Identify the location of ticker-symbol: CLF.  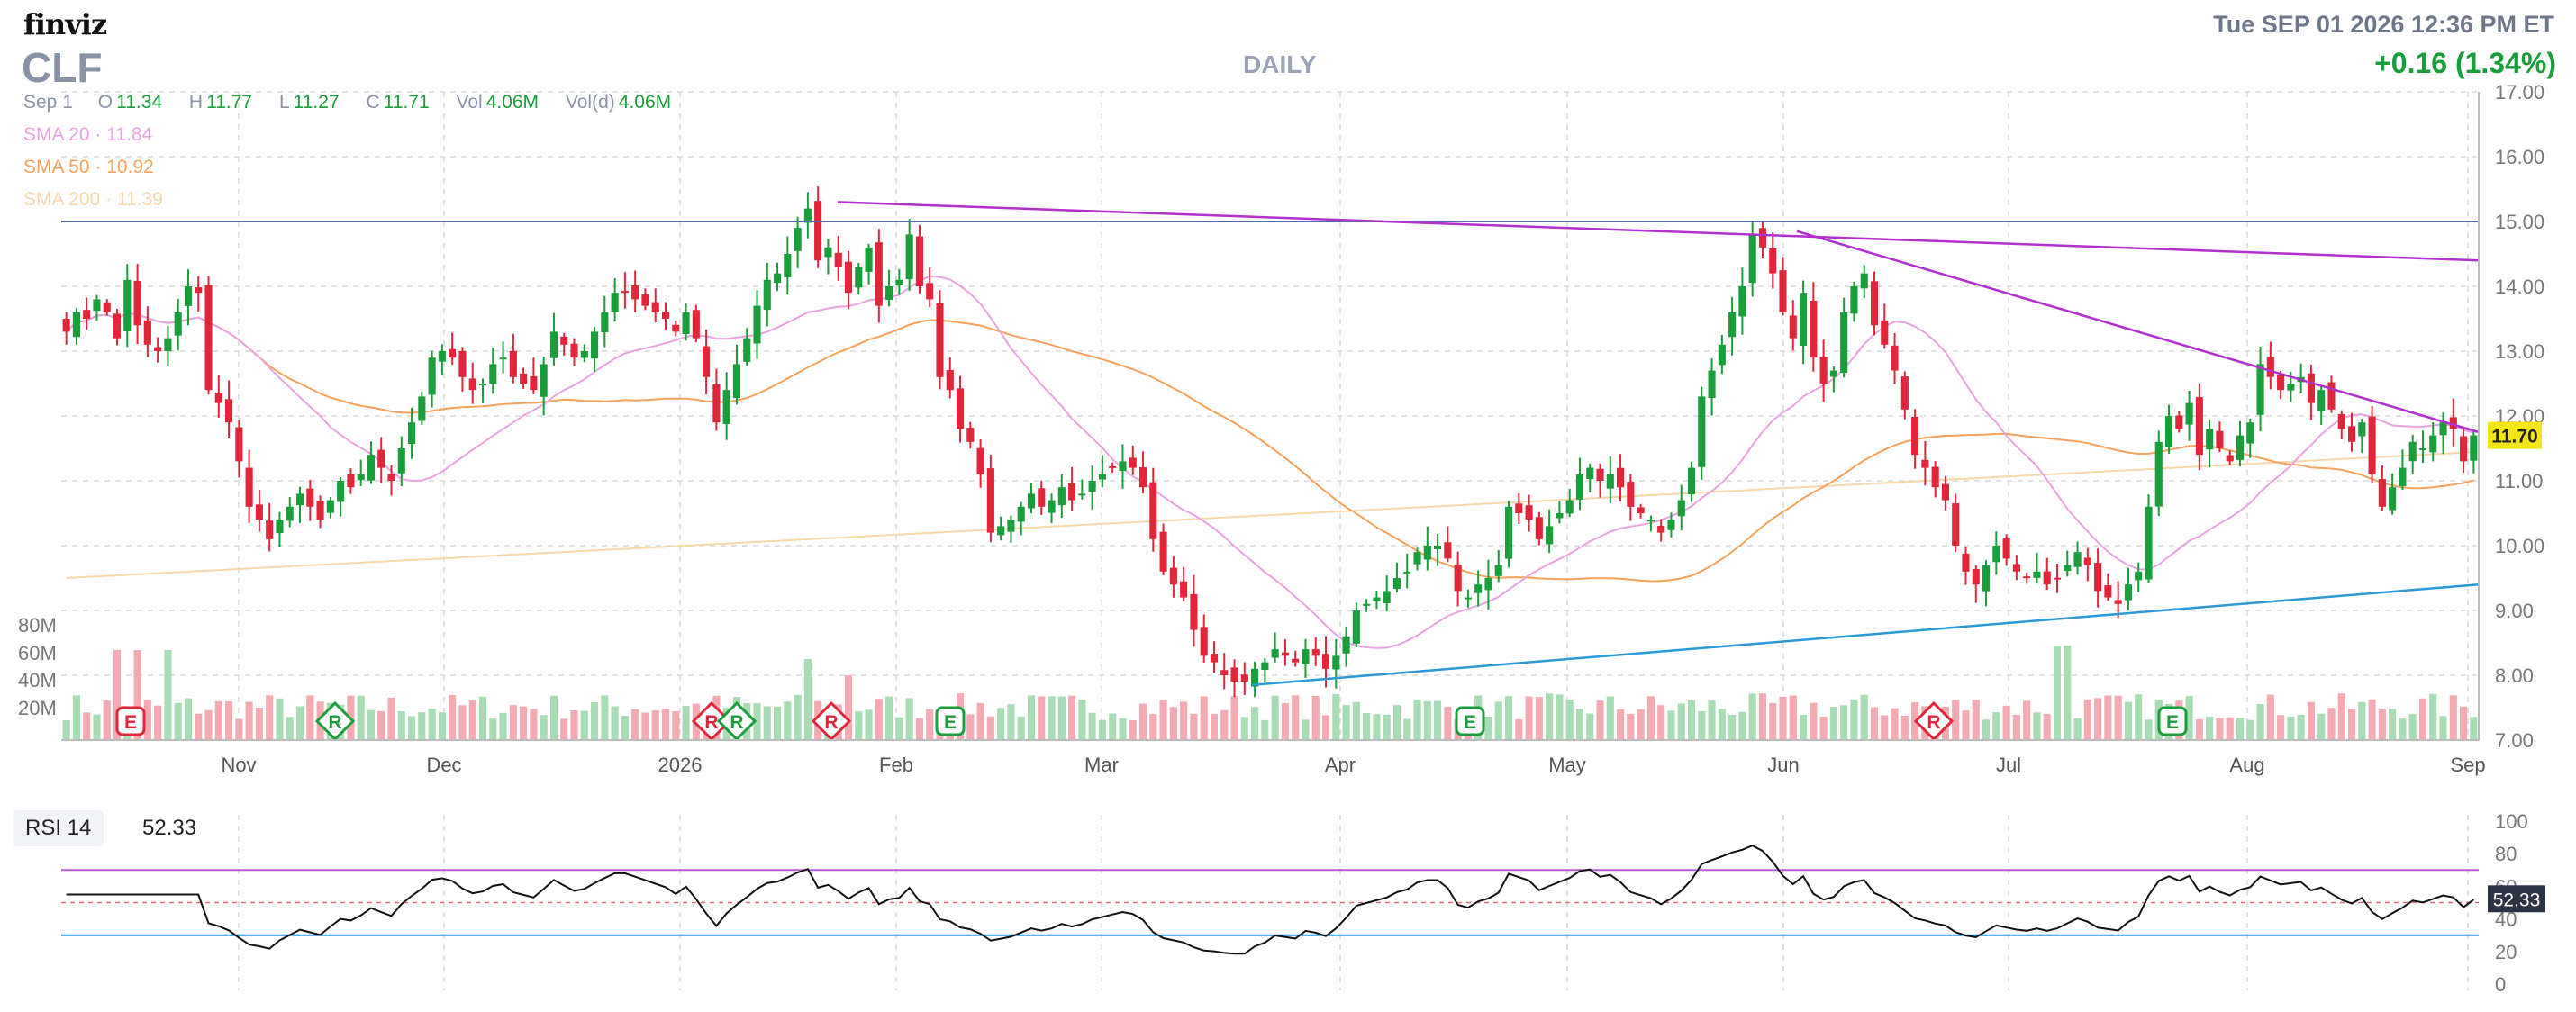
(62, 67).